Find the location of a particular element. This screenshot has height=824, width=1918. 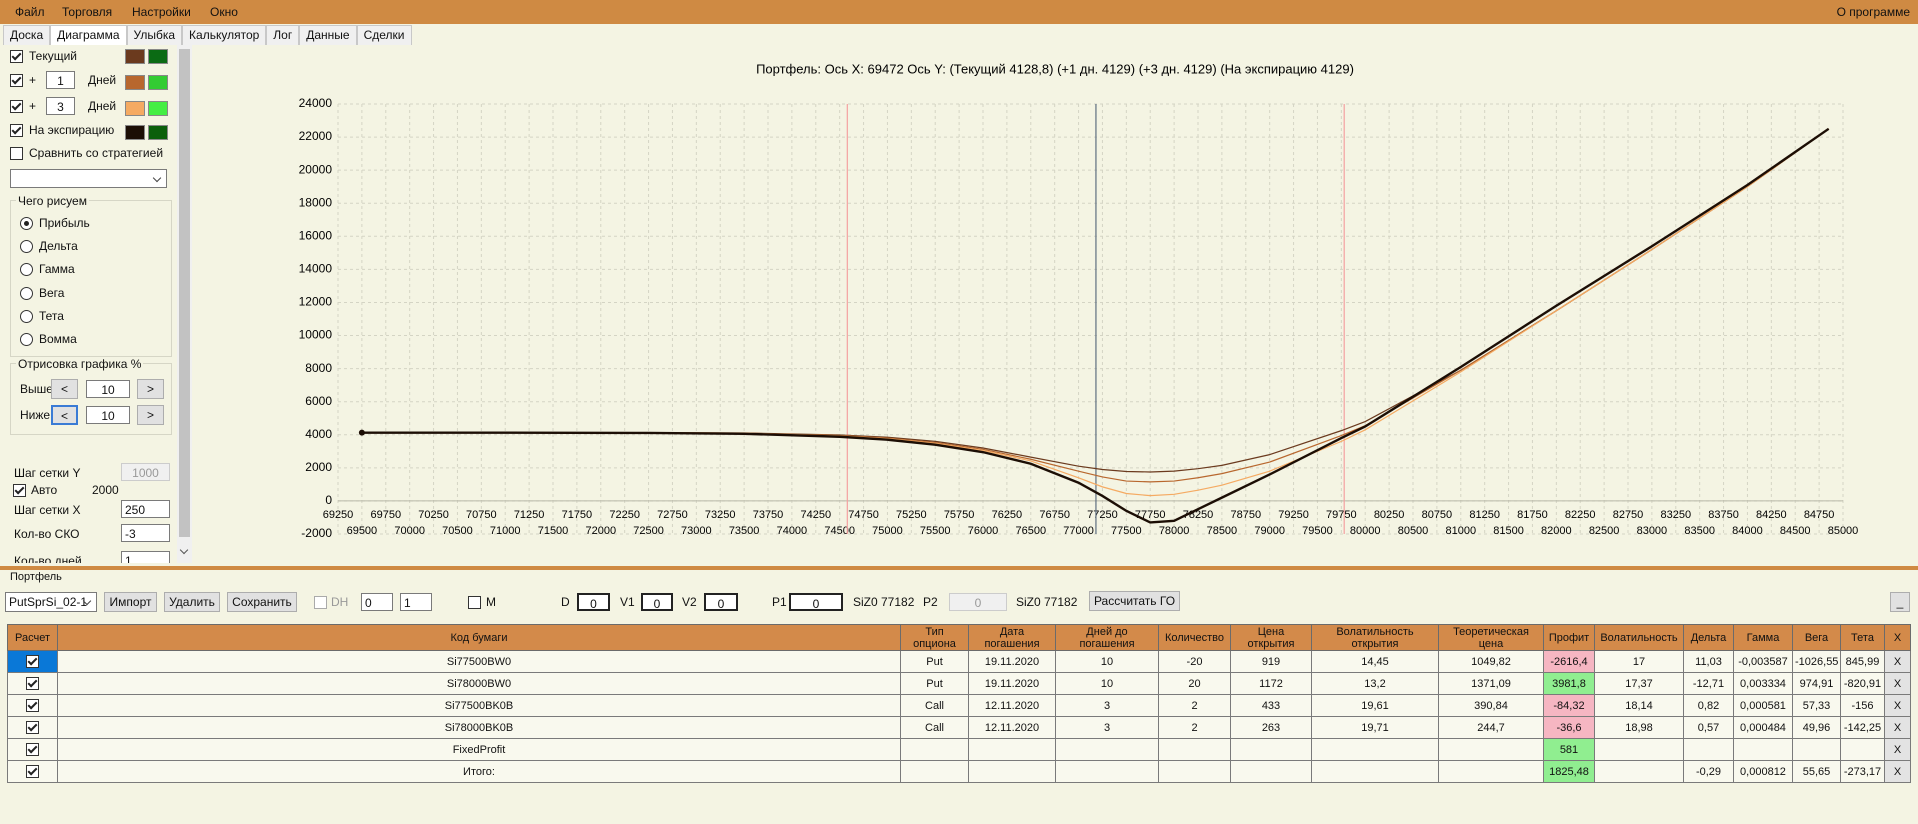

input: 3 is located at coordinates (60, 106).